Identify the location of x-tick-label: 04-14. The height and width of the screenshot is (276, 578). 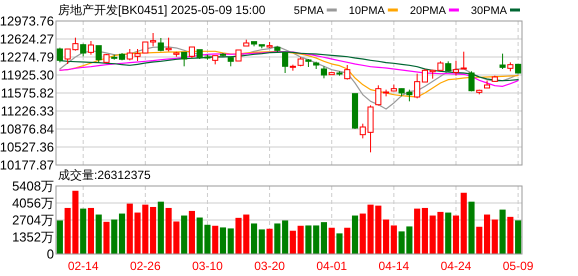
(394, 266).